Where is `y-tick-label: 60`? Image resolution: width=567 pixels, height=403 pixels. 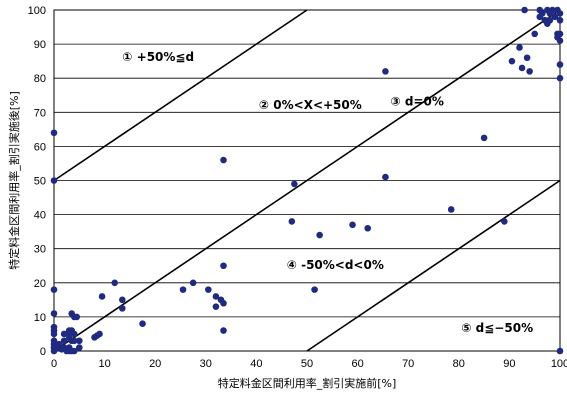
y-tick-label: 60 is located at coordinates (40, 147).